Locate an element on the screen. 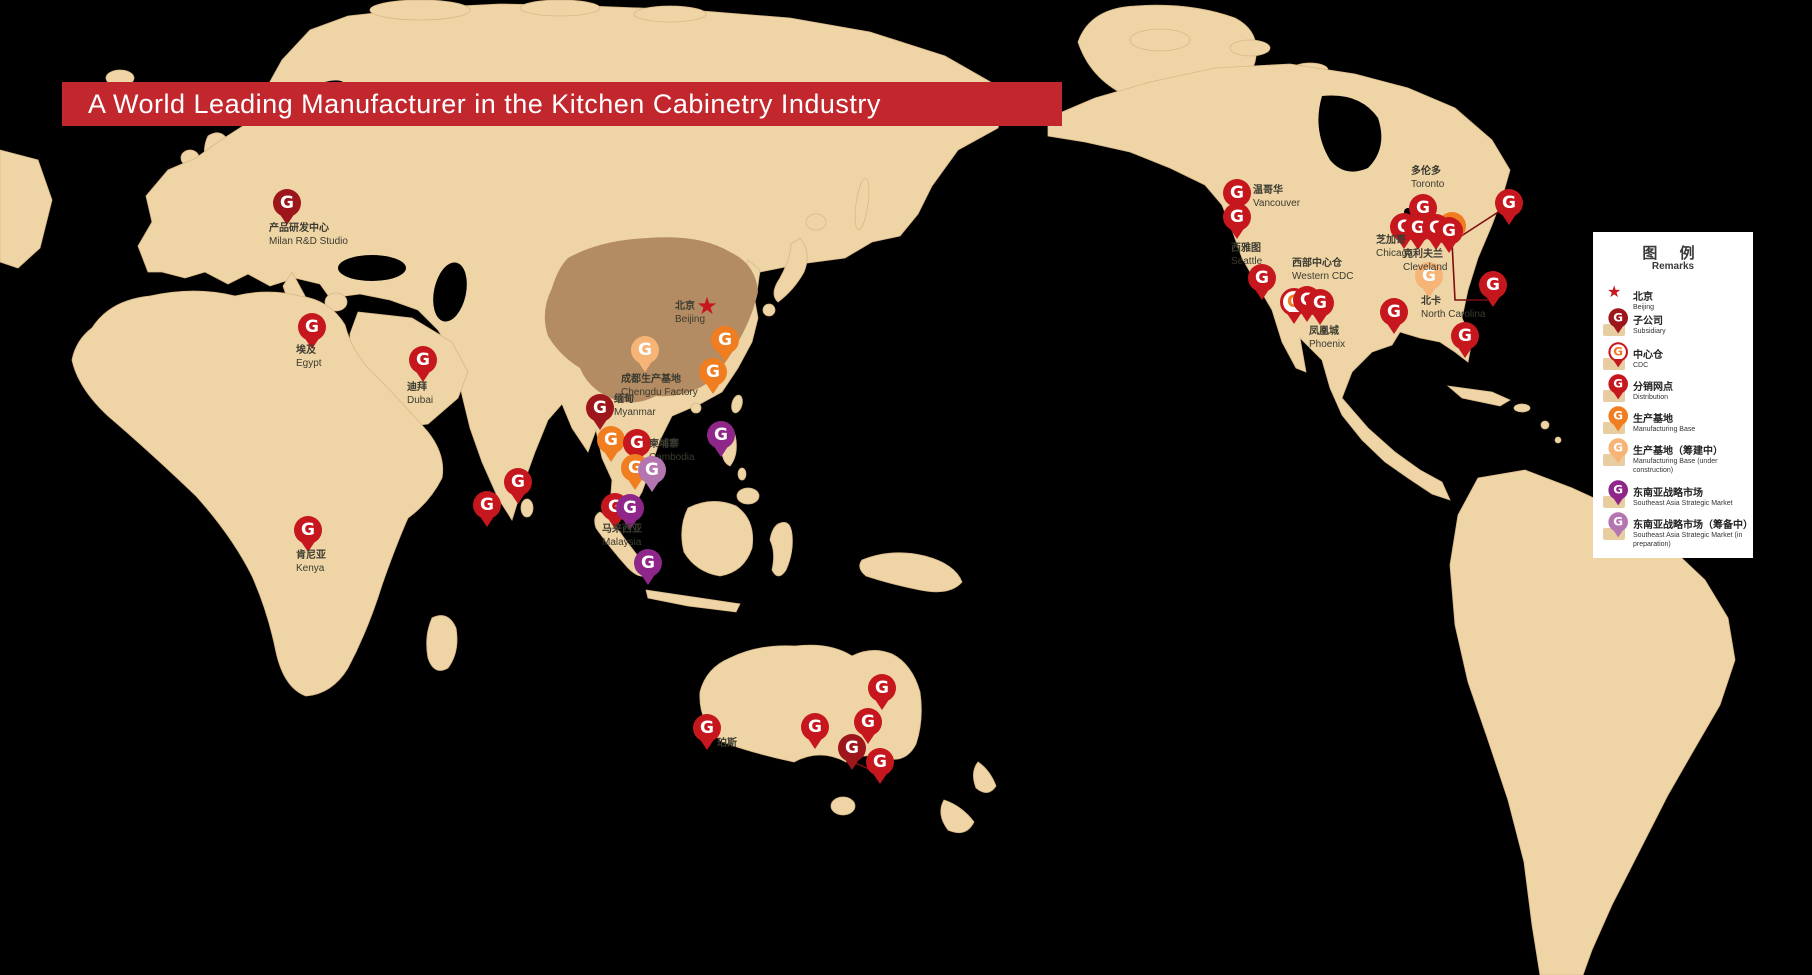 This screenshot has width=1812, height=975. marker-atlantic-2: G is located at coordinates (1493, 291).